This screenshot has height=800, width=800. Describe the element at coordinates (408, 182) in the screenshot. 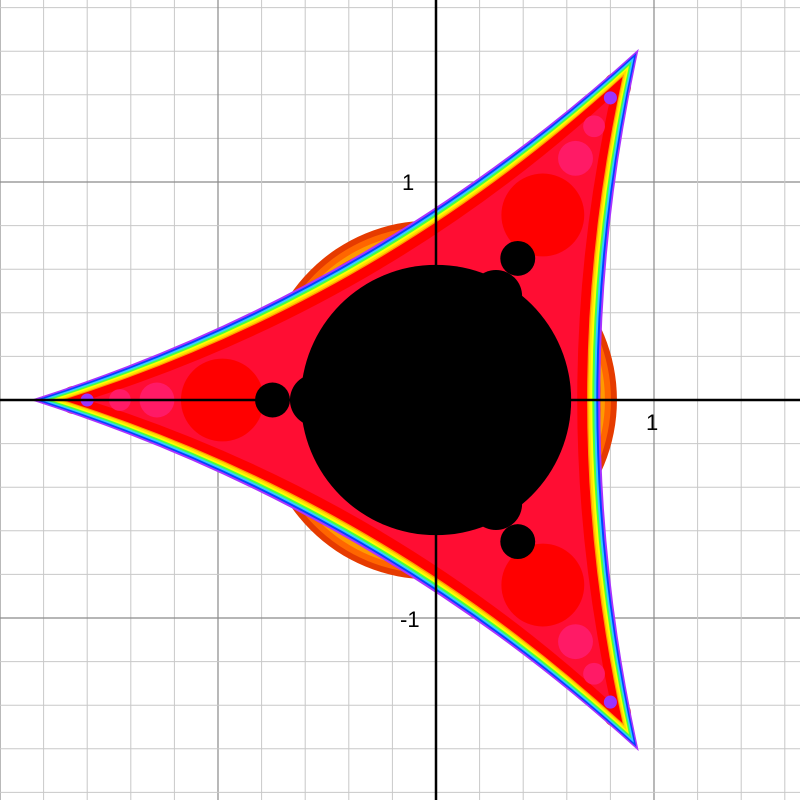

I see `y-tick-label-1: 1` at that location.